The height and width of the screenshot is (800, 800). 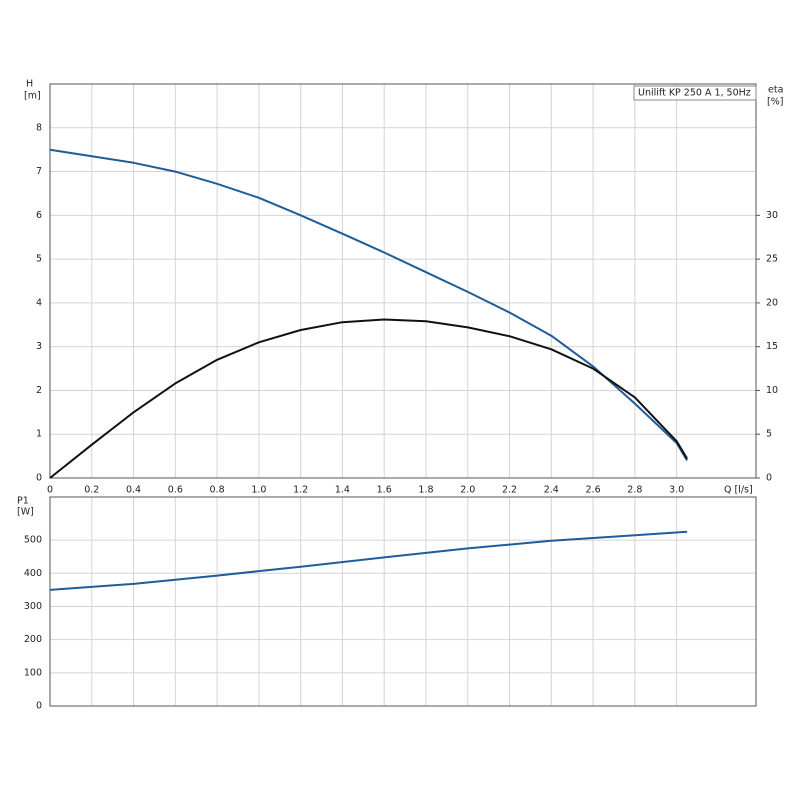 What do you see at coordinates (39, 259) in the screenshot?
I see `y-tick-label: 5` at bounding box center [39, 259].